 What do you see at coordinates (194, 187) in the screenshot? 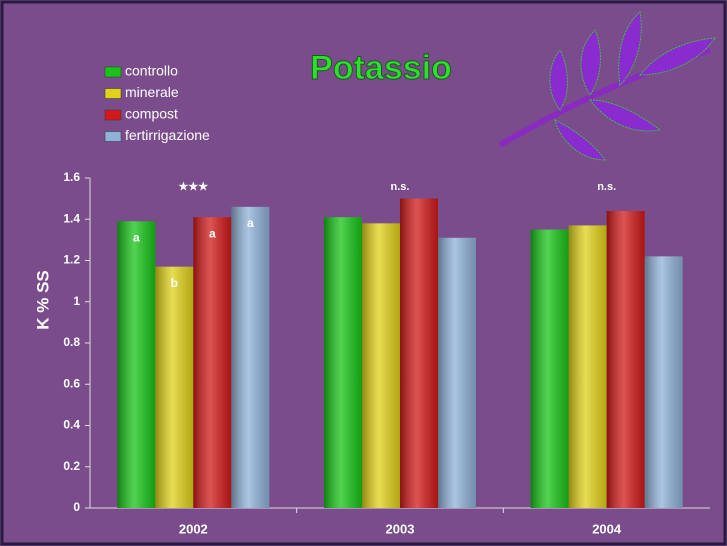
I see `group-label: ★★★` at bounding box center [194, 187].